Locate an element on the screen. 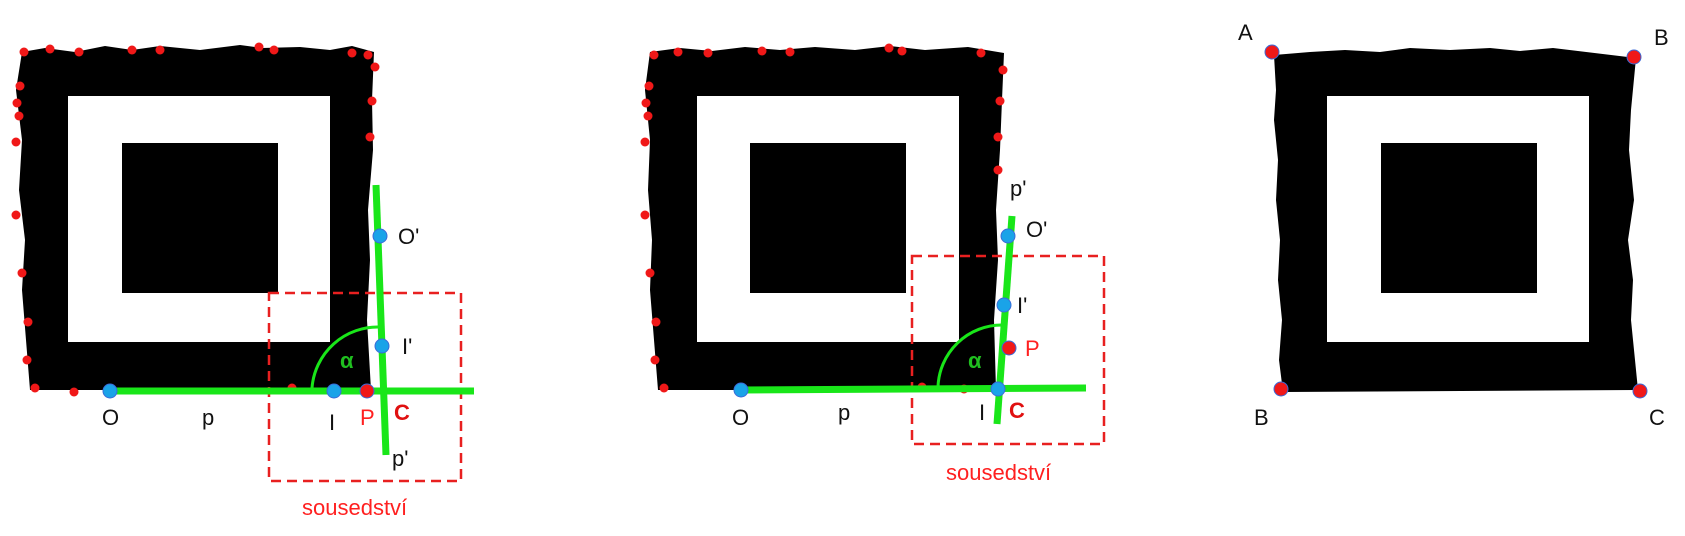 The height and width of the screenshot is (536, 1685). corner-point-A is located at coordinates (1272, 52).